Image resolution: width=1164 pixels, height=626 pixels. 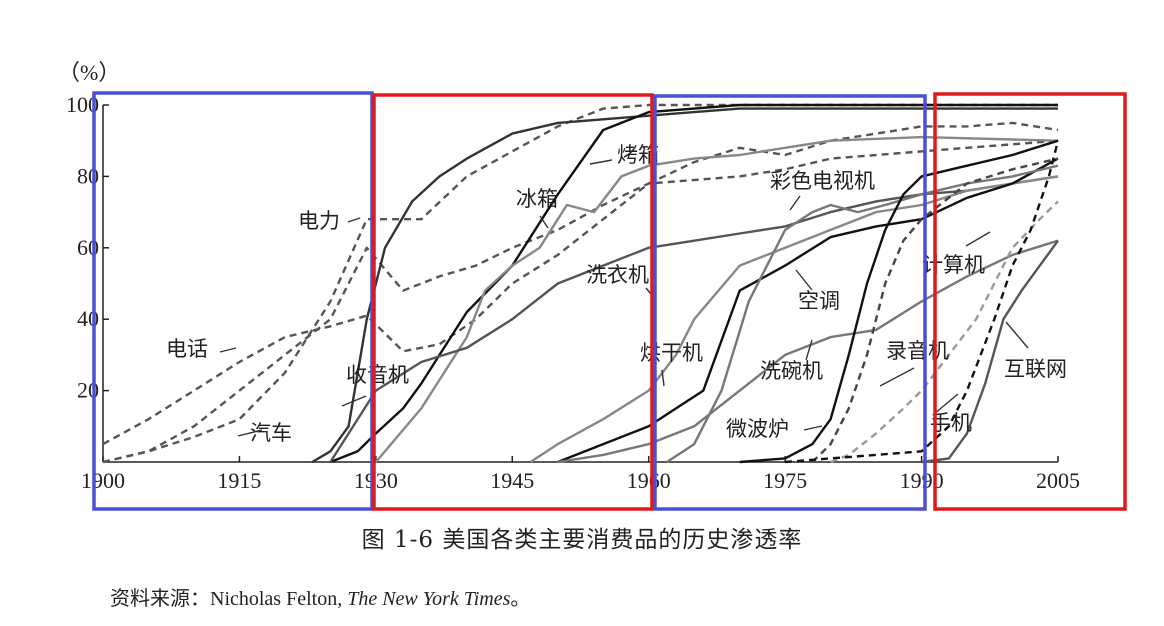 What do you see at coordinates (376, 480) in the screenshot?
I see `x-tick-label: 1930` at bounding box center [376, 480].